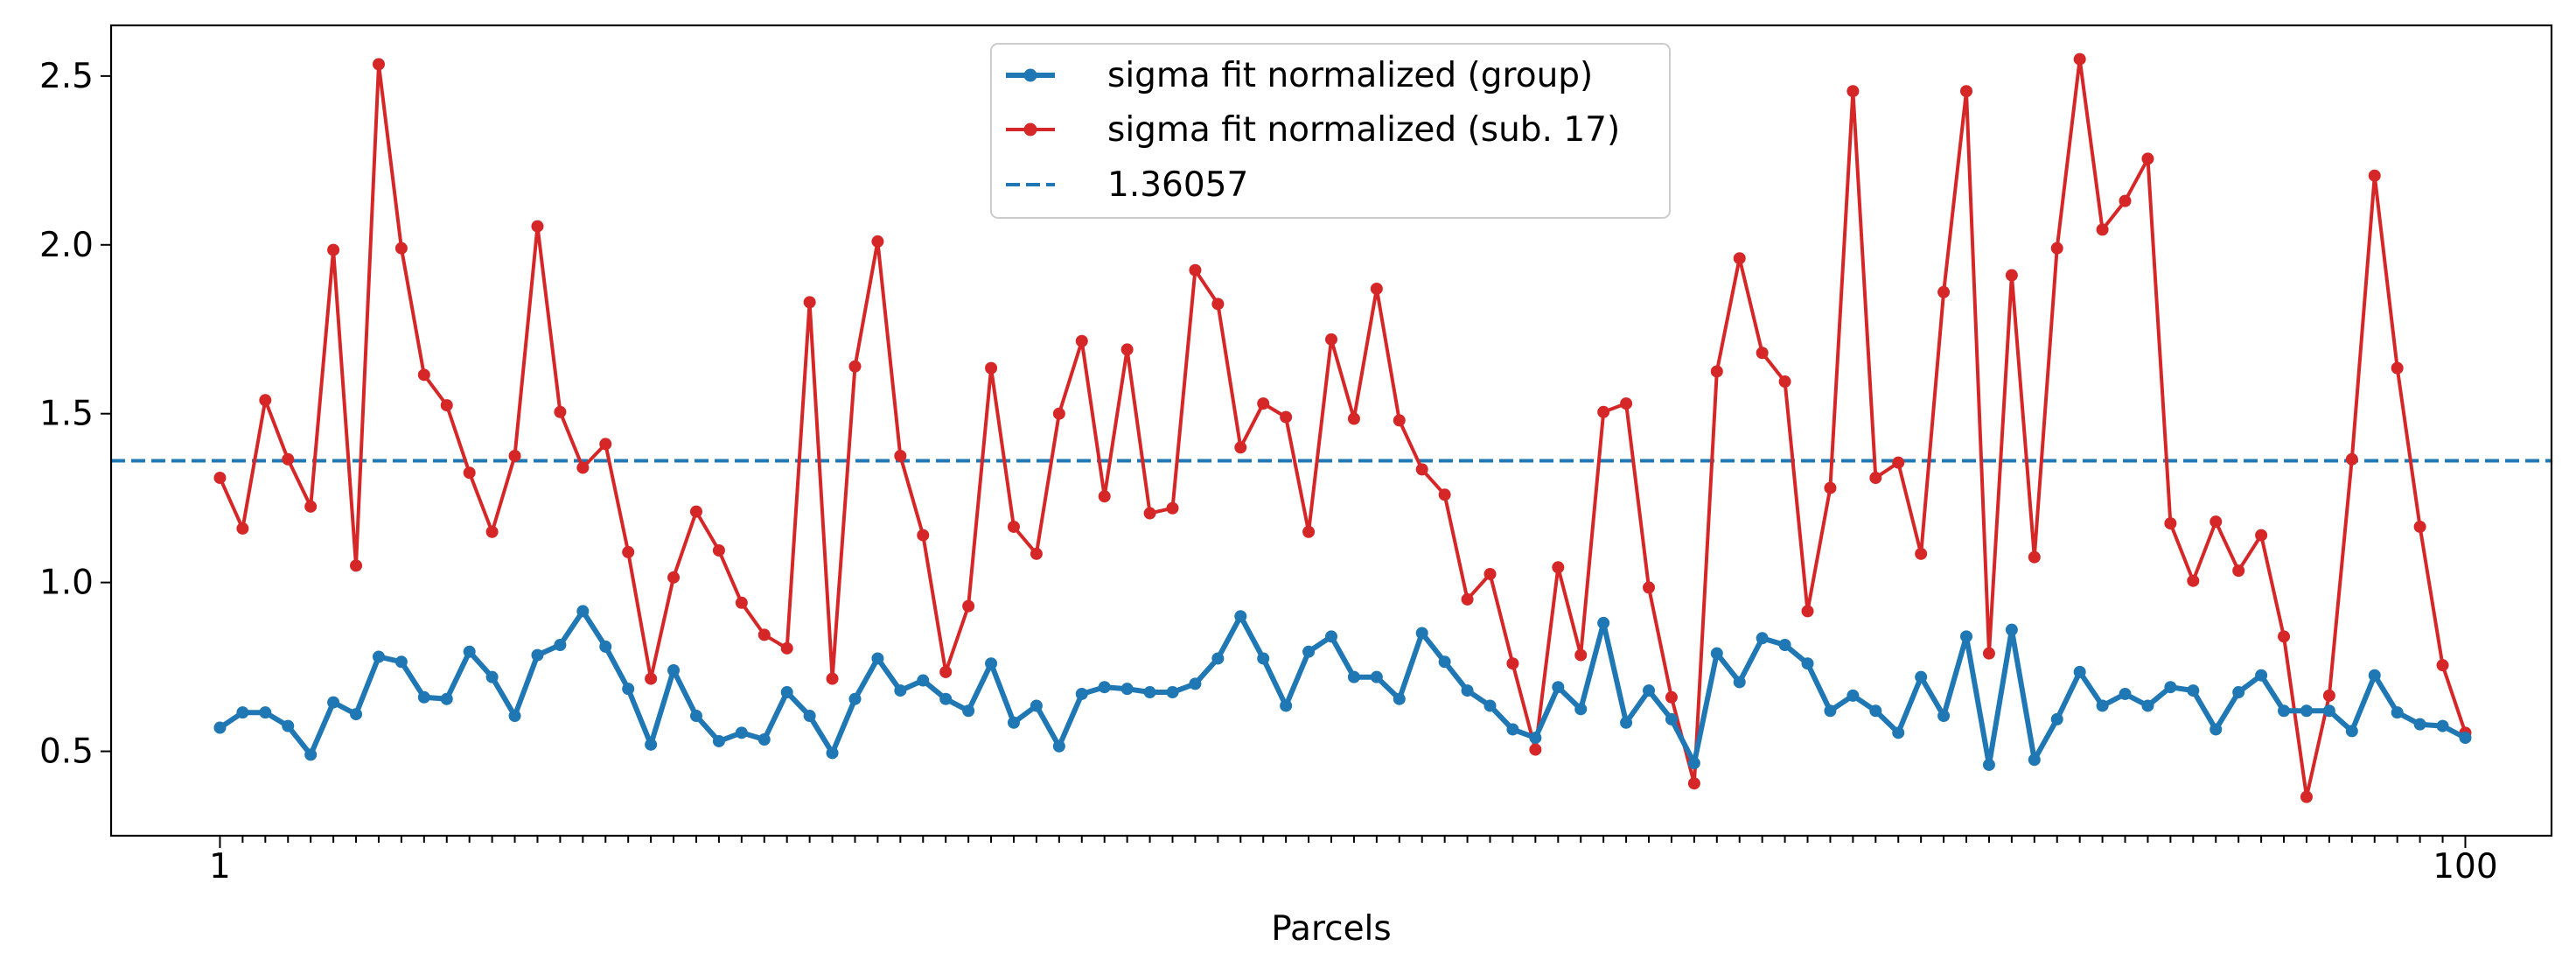  I want to click on x-axis-label: Parcels, so click(1331, 929).